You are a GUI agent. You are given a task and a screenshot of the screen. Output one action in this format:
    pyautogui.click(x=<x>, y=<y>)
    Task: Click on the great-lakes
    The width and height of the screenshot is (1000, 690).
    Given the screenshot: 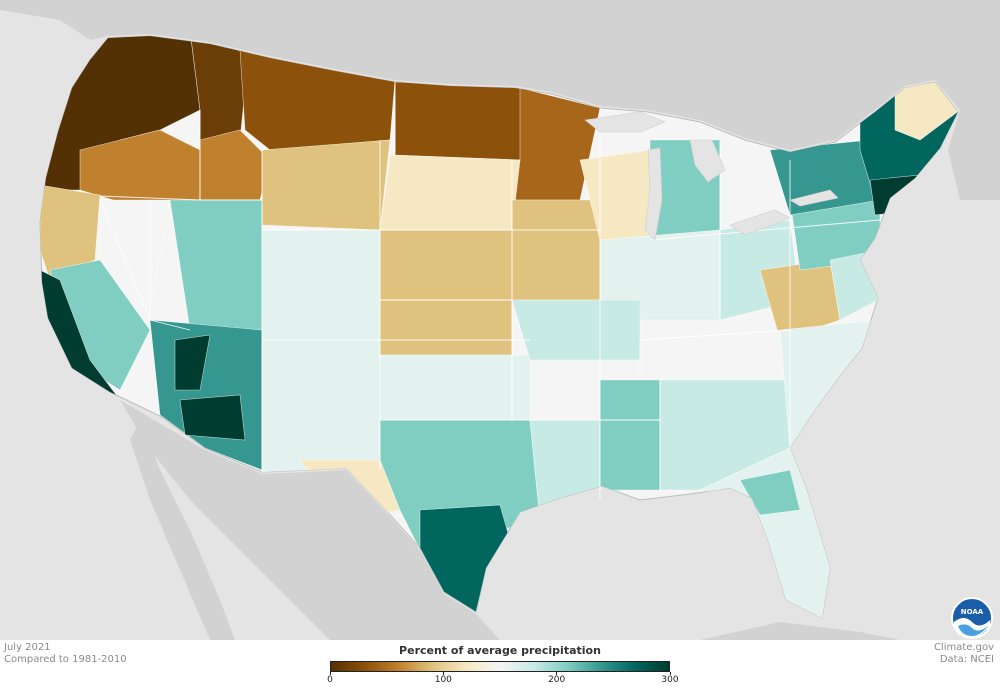 What is the action you would take?
    pyautogui.click(x=711, y=176)
    